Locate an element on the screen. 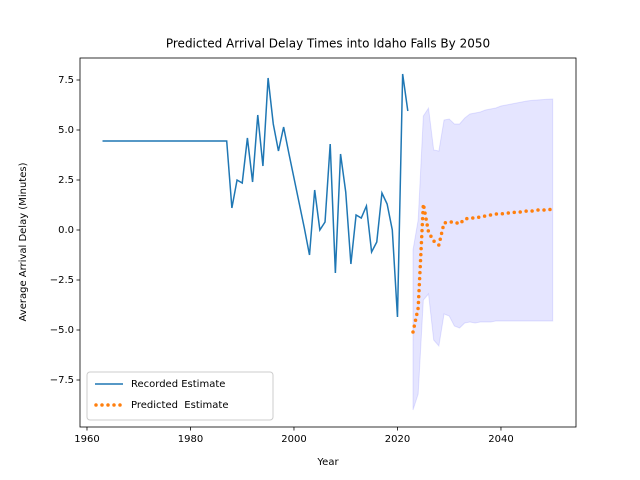 This screenshot has height=480, width=640. legend-label: Recorded Estimate is located at coordinates (178, 384).